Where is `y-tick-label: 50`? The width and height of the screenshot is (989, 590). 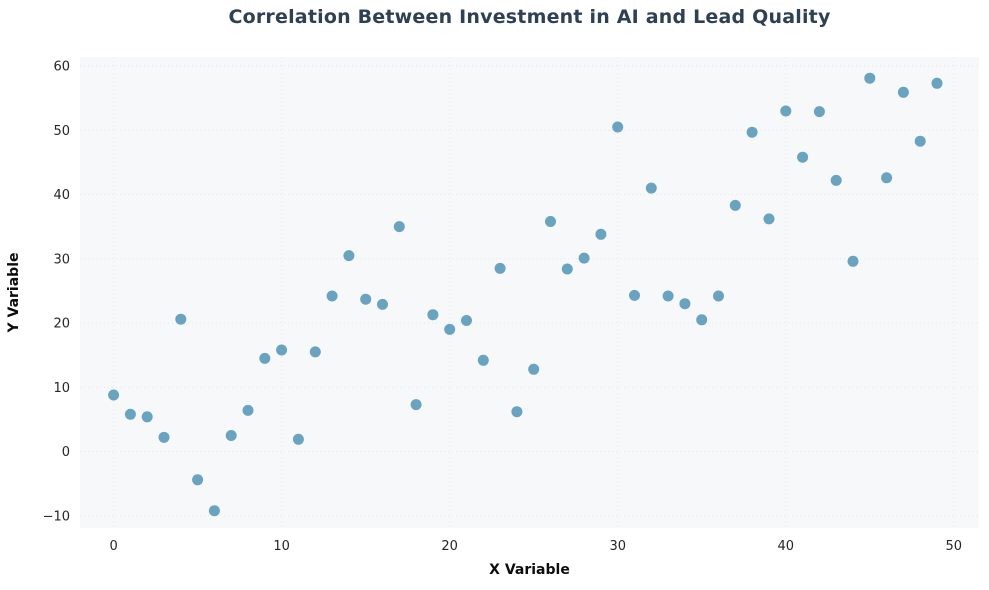
y-tick-label: 50 is located at coordinates (61, 131).